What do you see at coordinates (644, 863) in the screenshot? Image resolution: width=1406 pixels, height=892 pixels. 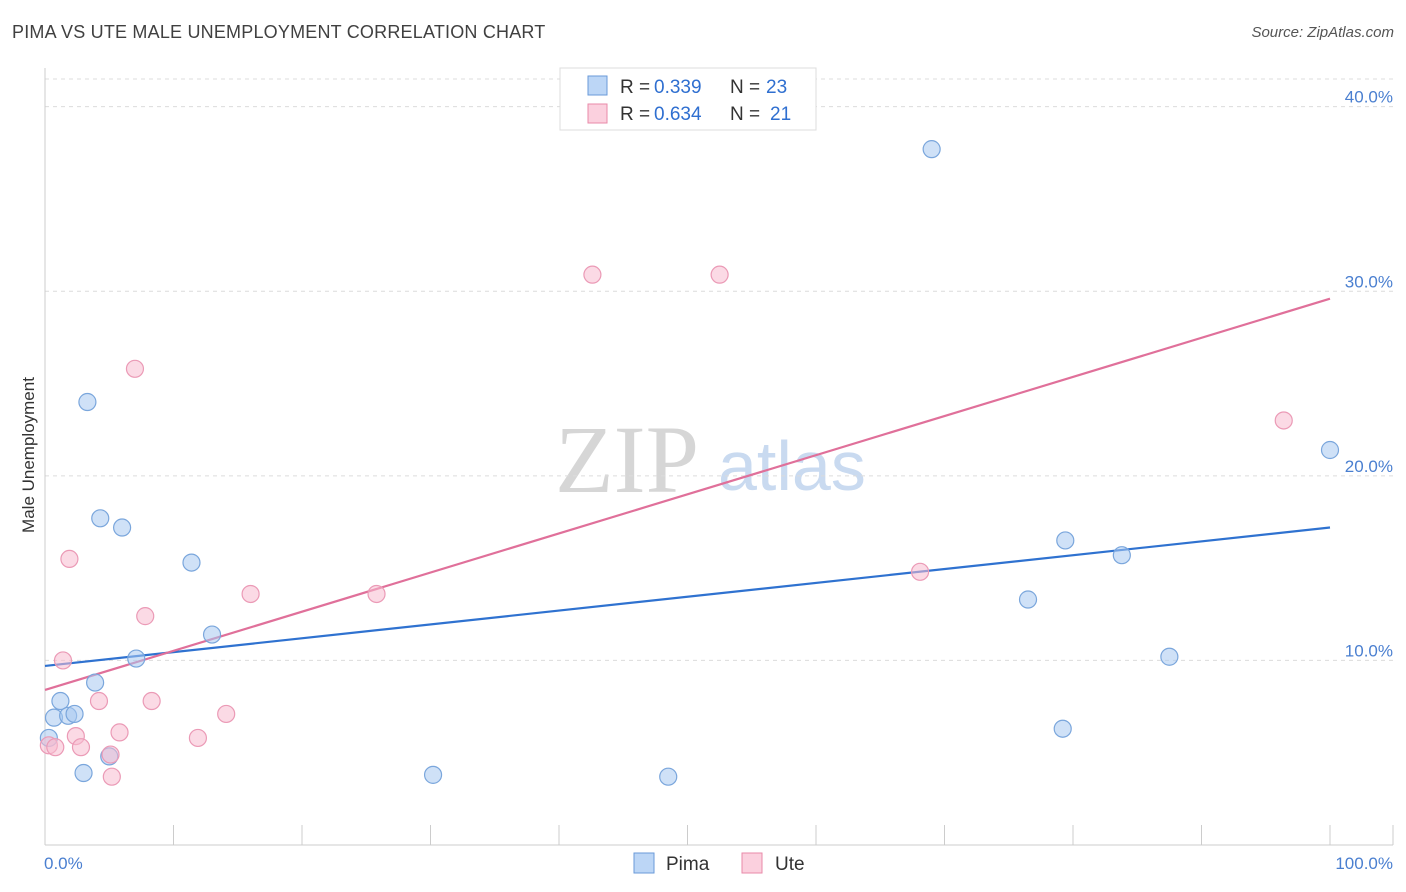 I see `bottom-legend-swatch-pima` at bounding box center [644, 863].